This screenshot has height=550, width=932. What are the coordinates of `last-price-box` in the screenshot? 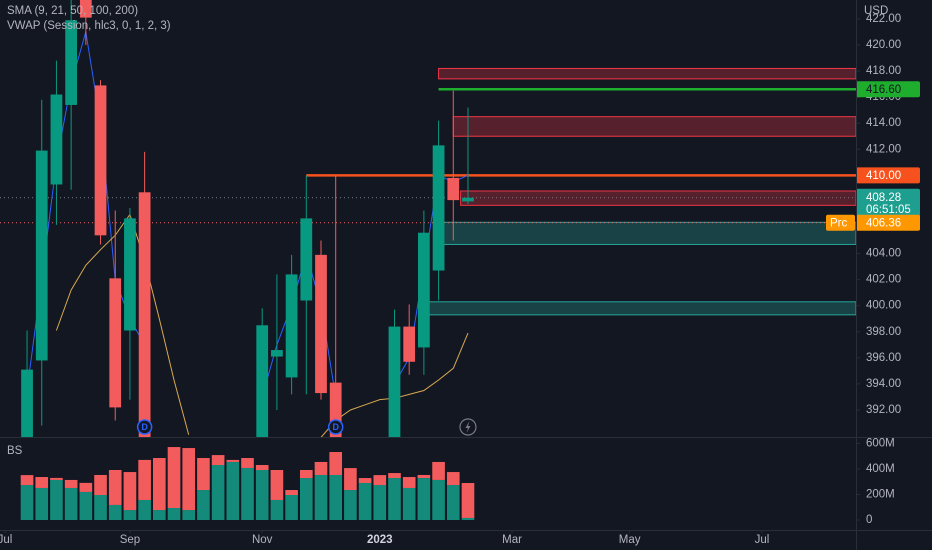 It's located at (888, 202).